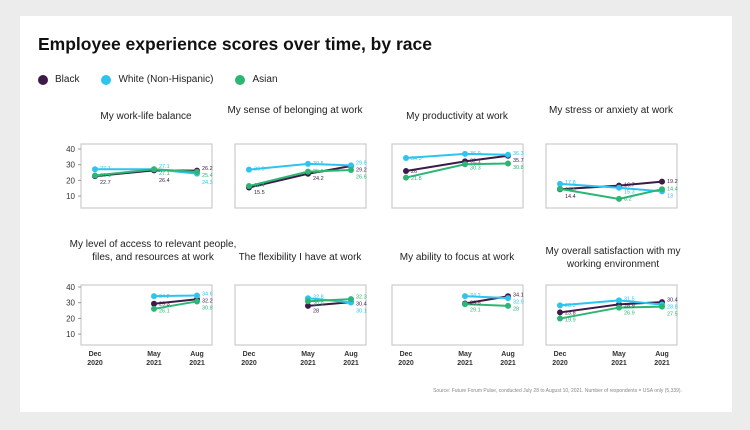 The width and height of the screenshot is (750, 430). What do you see at coordinates (518, 154) in the screenshot?
I see `data-label: 36.3` at bounding box center [518, 154].